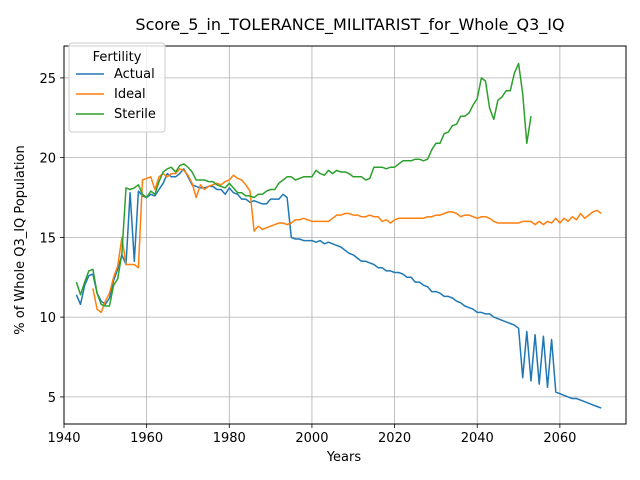 The image size is (640, 480). What do you see at coordinates (311, 438) in the screenshot?
I see `x-tick-label: 2000` at bounding box center [311, 438].